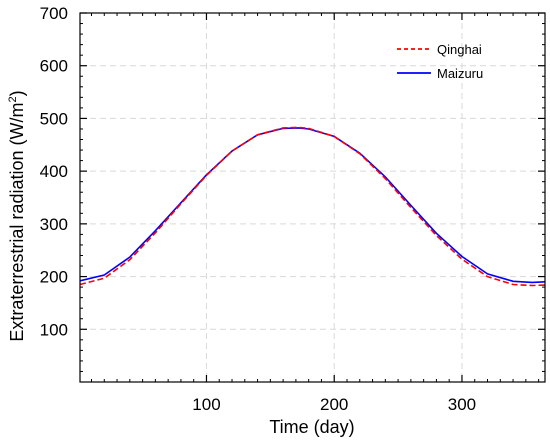 The width and height of the screenshot is (550, 444). Describe the element at coordinates (54, 118) in the screenshot. I see `y-tick-label: 500` at that location.